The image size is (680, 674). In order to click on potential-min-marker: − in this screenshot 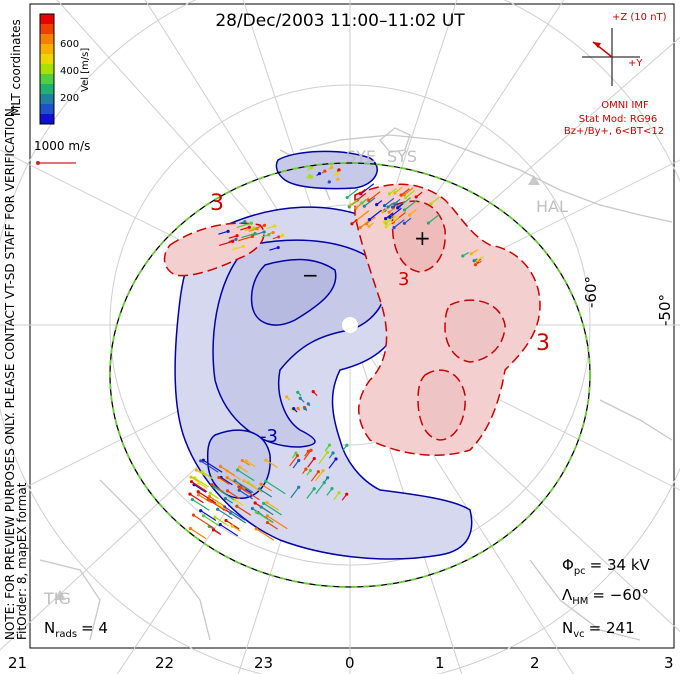, I will do `click(310, 275)`.